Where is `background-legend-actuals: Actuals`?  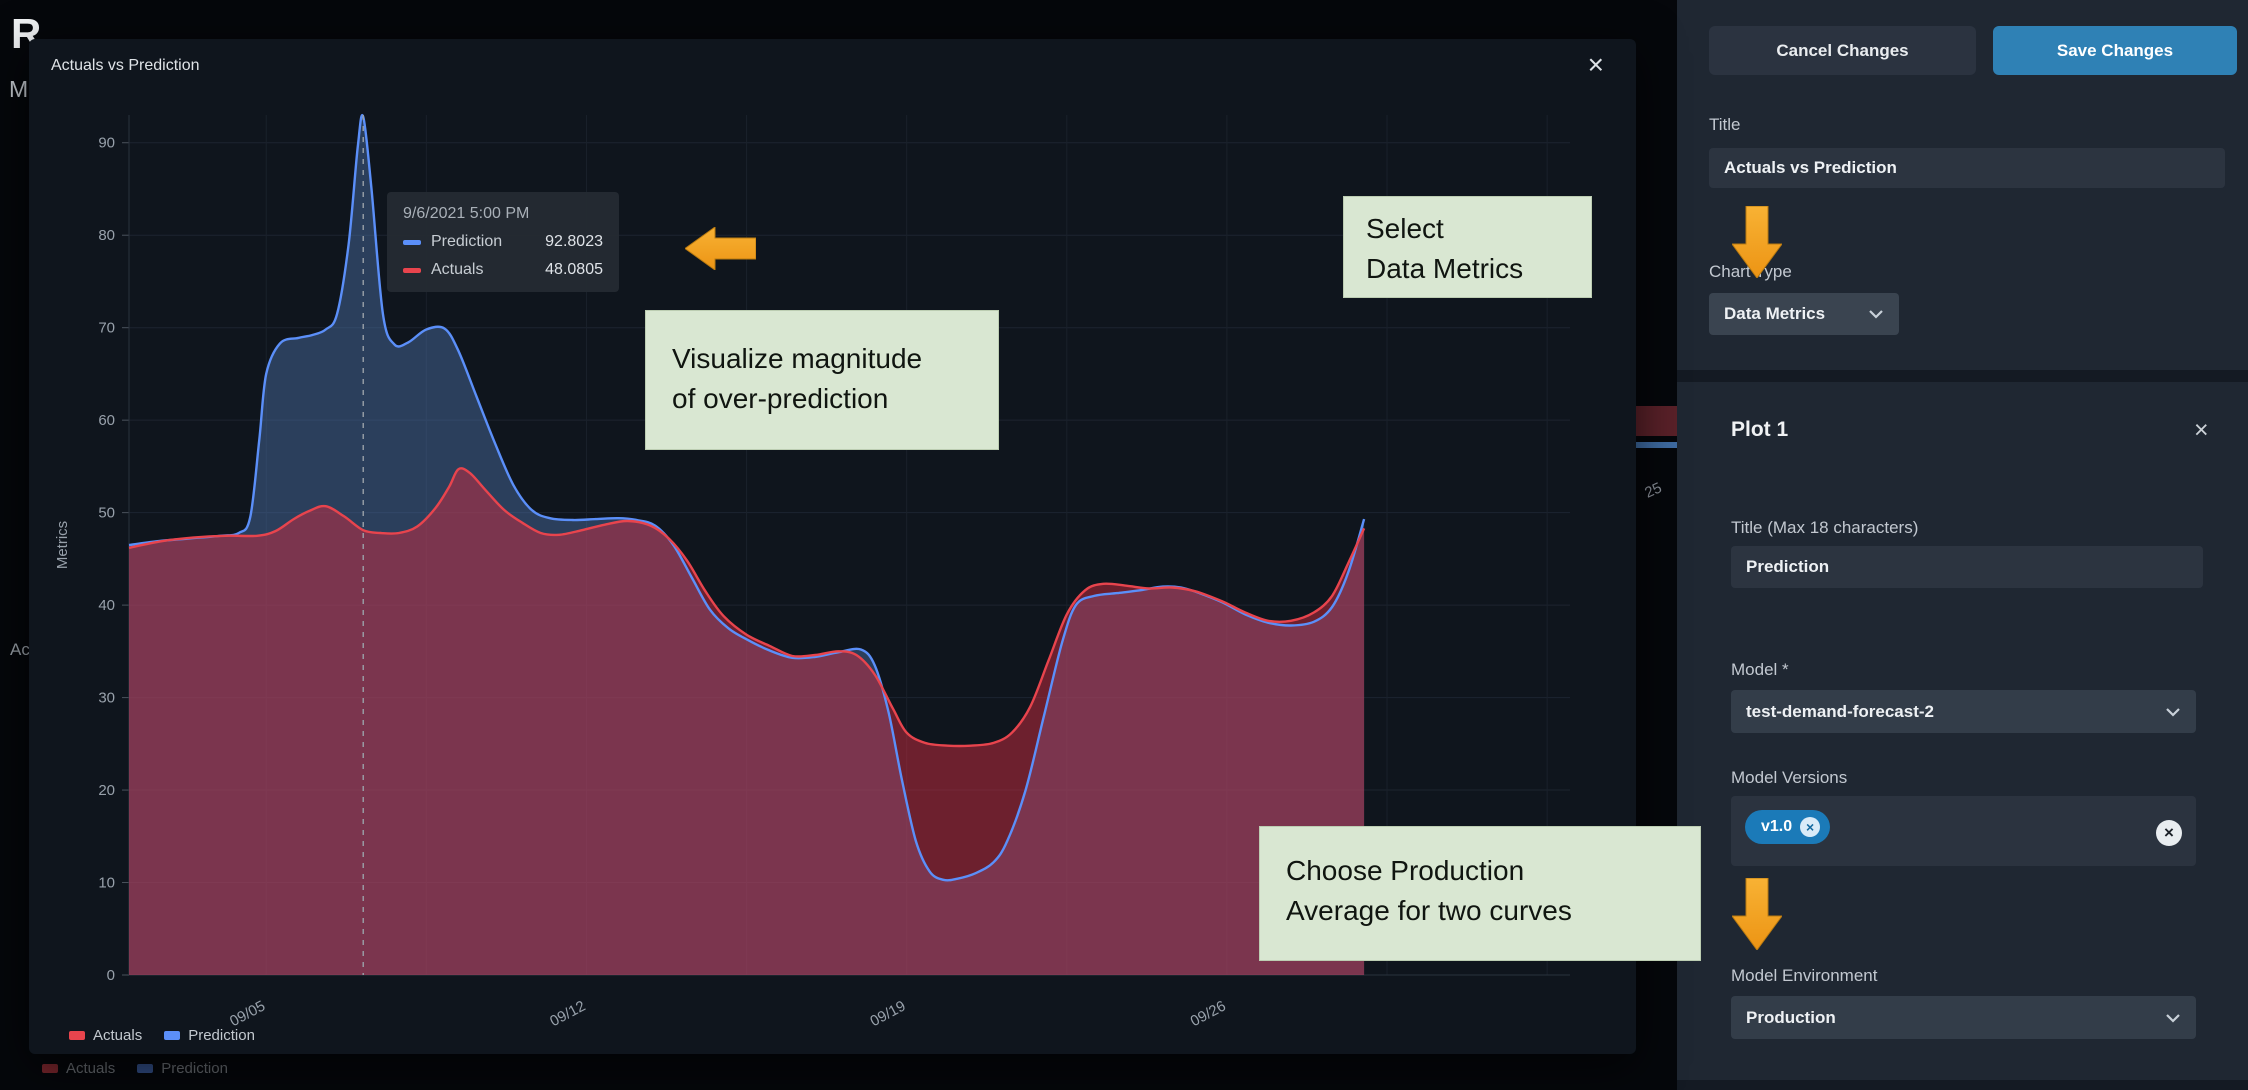
background-legend-actuals: Actuals is located at coordinates (78, 1068).